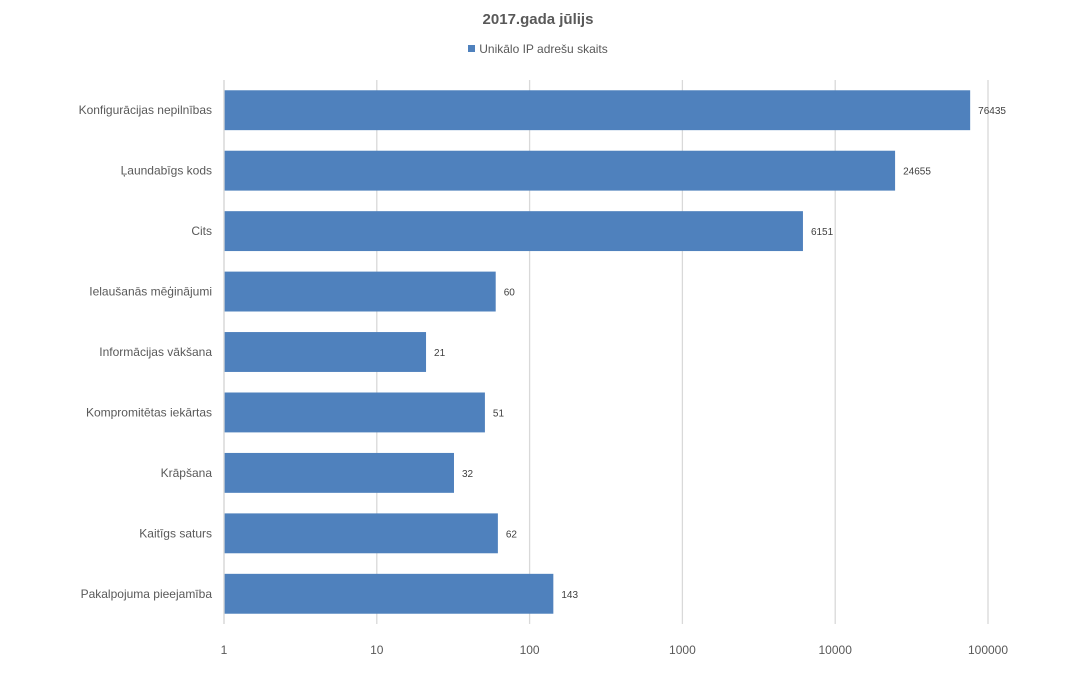 This screenshot has width=1076, height=681. Describe the element at coordinates (224, 650) in the screenshot. I see `x-tick-label: 1` at that location.